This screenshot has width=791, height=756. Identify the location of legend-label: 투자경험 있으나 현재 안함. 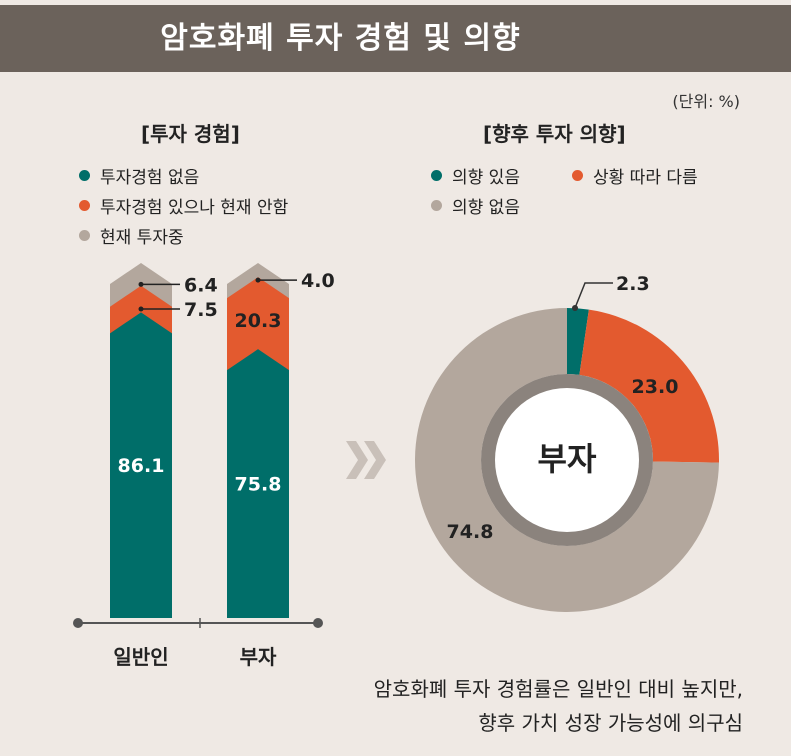
(194, 207).